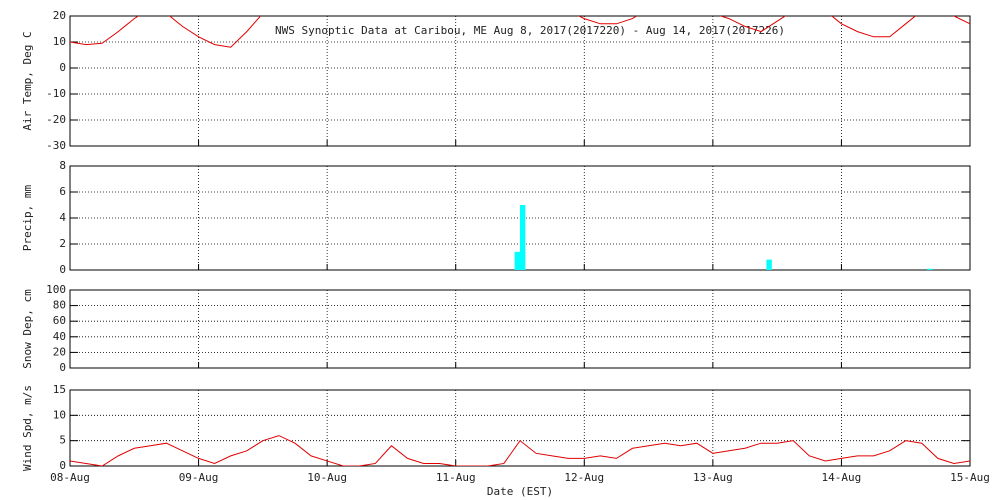 The height and width of the screenshot is (500, 1000). What do you see at coordinates (27, 80) in the screenshot?
I see `y-axis-label: Air Temp, Deg C` at bounding box center [27, 80].